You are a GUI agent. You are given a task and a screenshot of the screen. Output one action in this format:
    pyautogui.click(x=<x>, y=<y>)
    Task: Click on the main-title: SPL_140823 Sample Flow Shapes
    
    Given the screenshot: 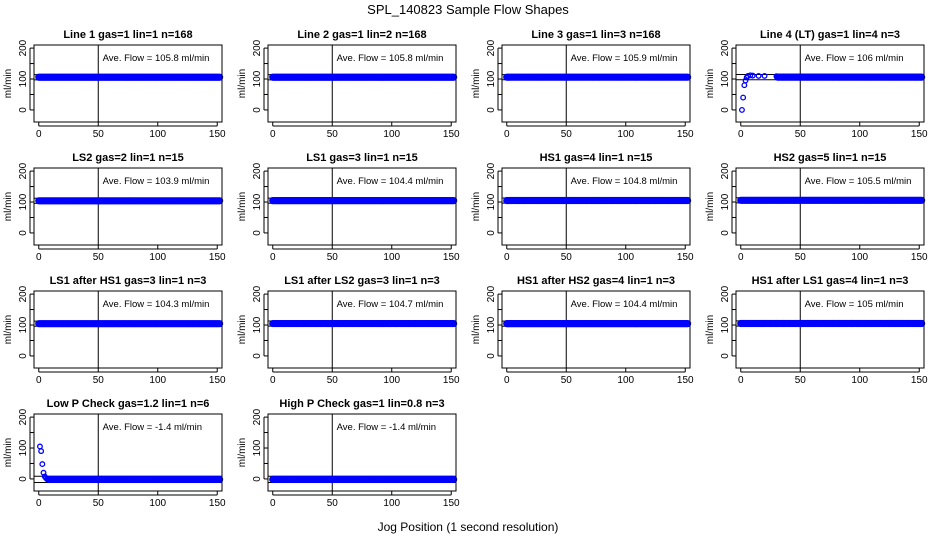 What is the action you would take?
    pyautogui.click(x=468, y=9)
    